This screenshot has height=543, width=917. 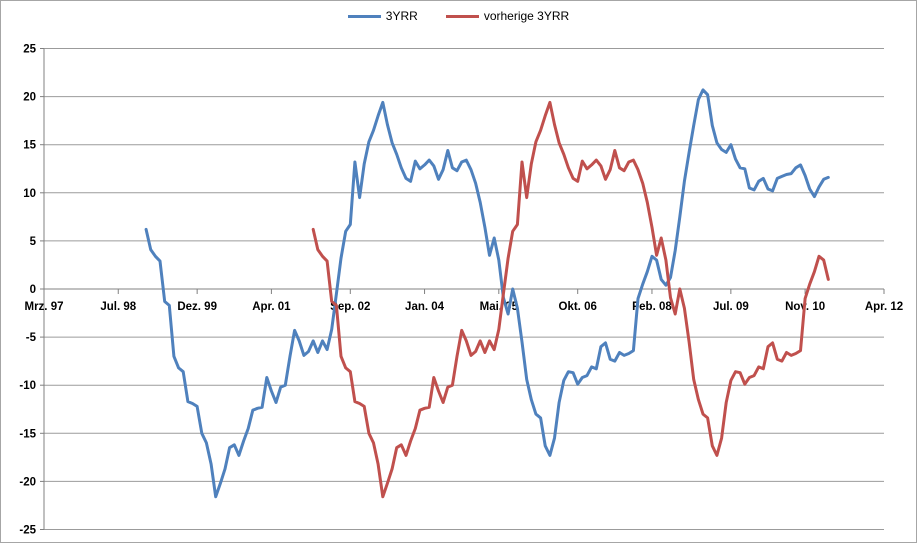 I want to click on y-axis-label: 15, so click(x=29, y=146).